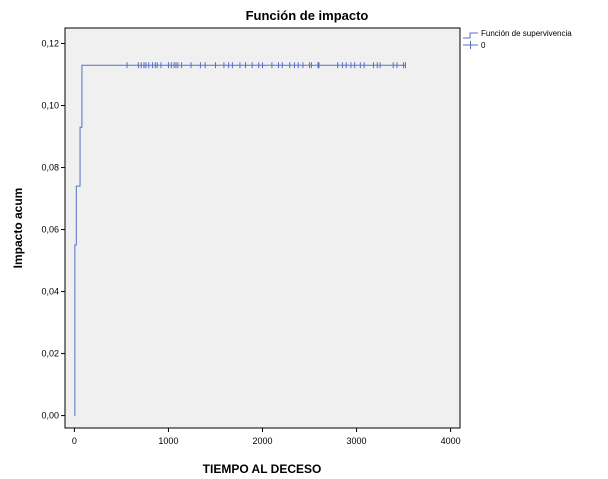  I want to click on x-axis: 0 1000 2000 3000 4000, so click(266, 437).